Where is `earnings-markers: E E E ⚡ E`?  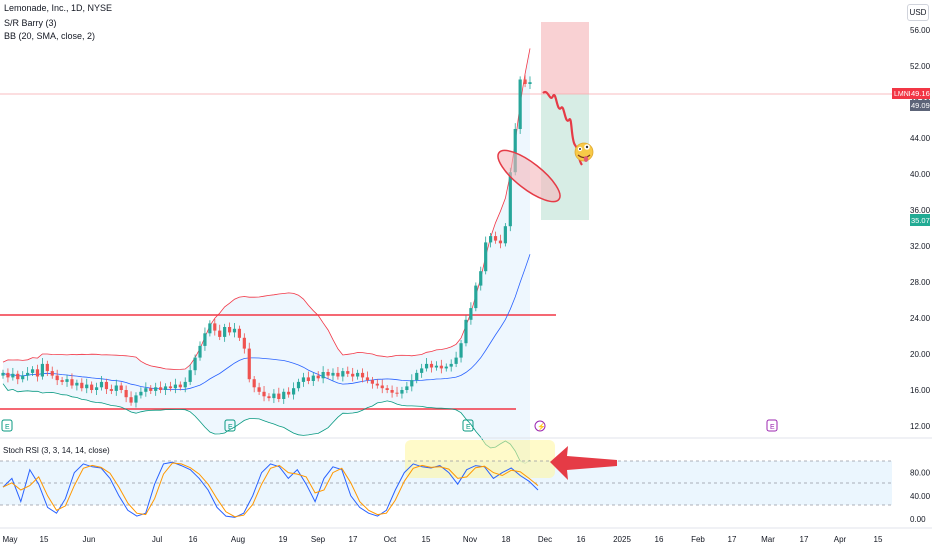 earnings-markers: E E E ⚡ E is located at coordinates (389, 425).